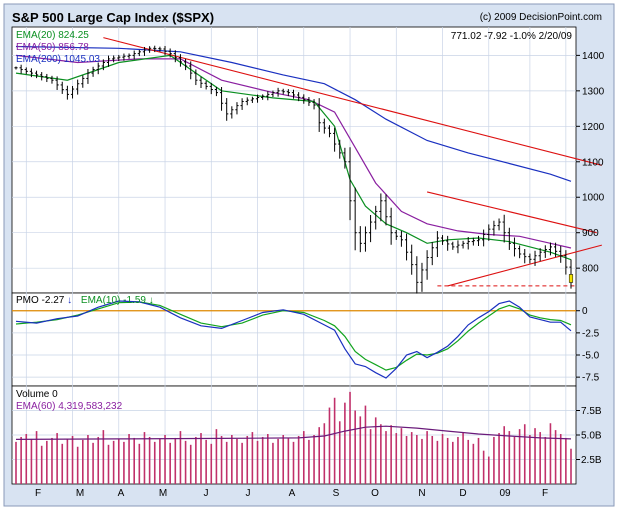 The image size is (618, 510). What do you see at coordinates (52, 35) in the screenshot?
I see `legend-ema20: EMA(20) 824.25` at bounding box center [52, 35].